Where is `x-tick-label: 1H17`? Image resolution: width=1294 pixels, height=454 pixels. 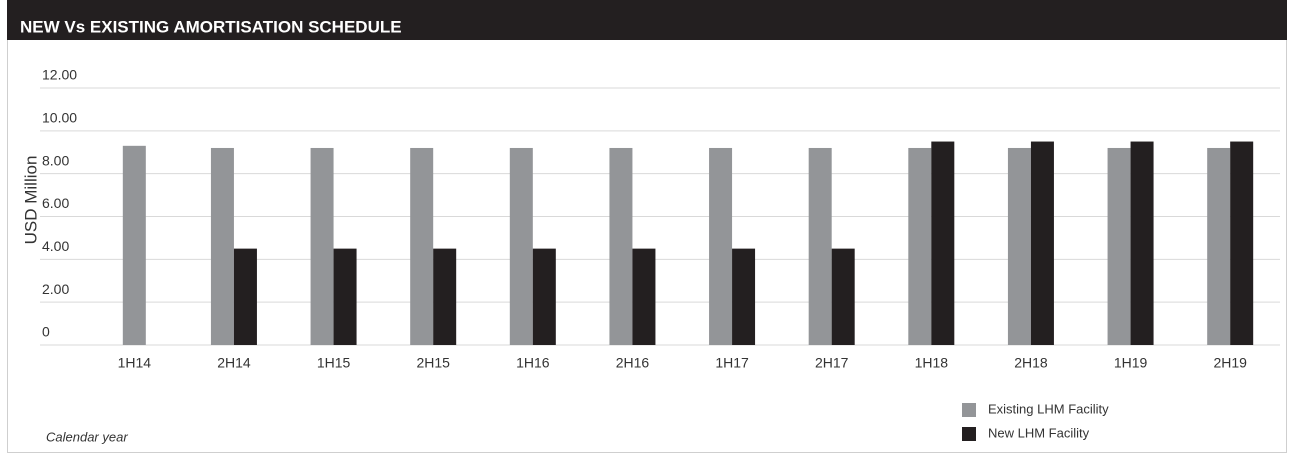 x-tick-label: 1H17 is located at coordinates (732, 363).